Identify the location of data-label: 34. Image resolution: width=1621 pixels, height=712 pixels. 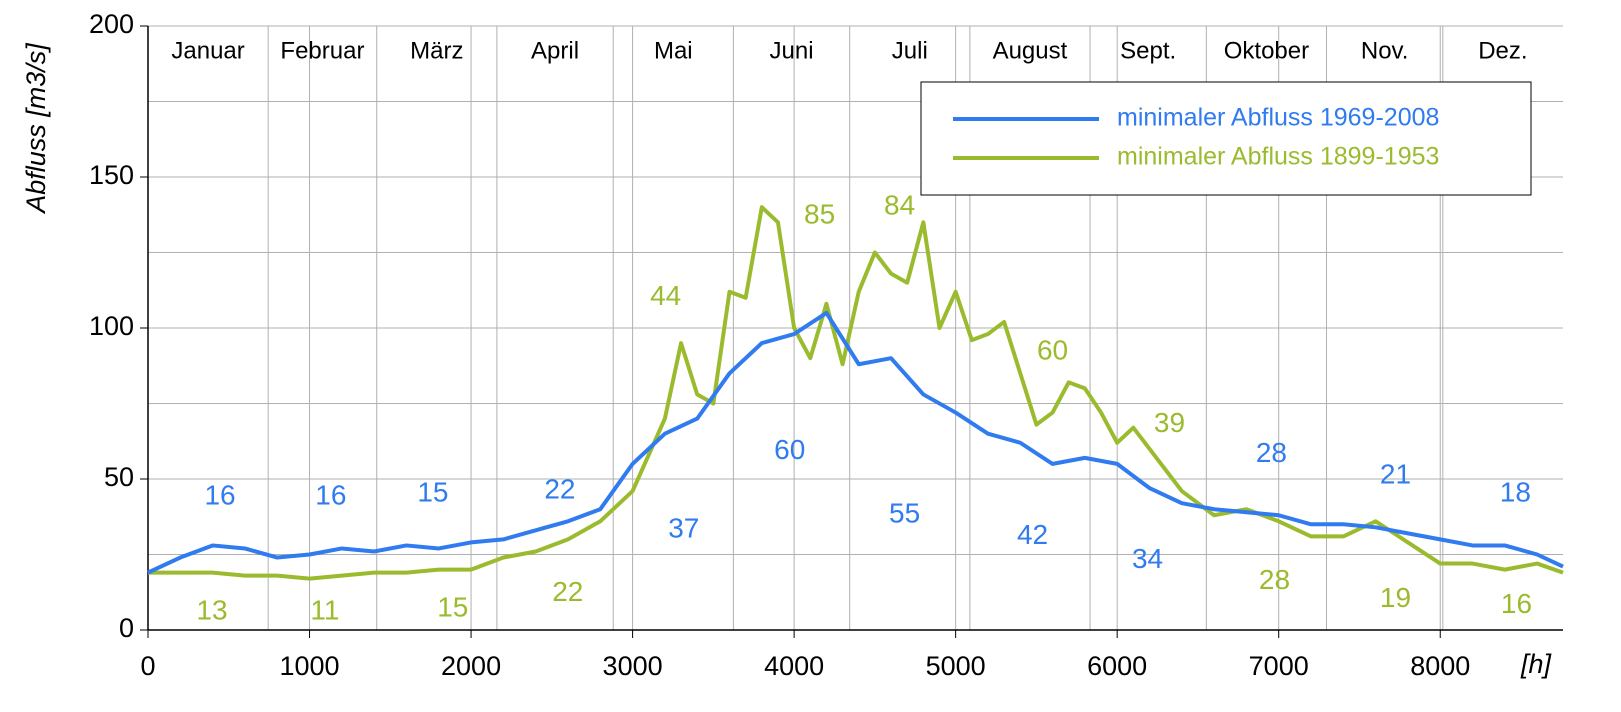
(1147, 558).